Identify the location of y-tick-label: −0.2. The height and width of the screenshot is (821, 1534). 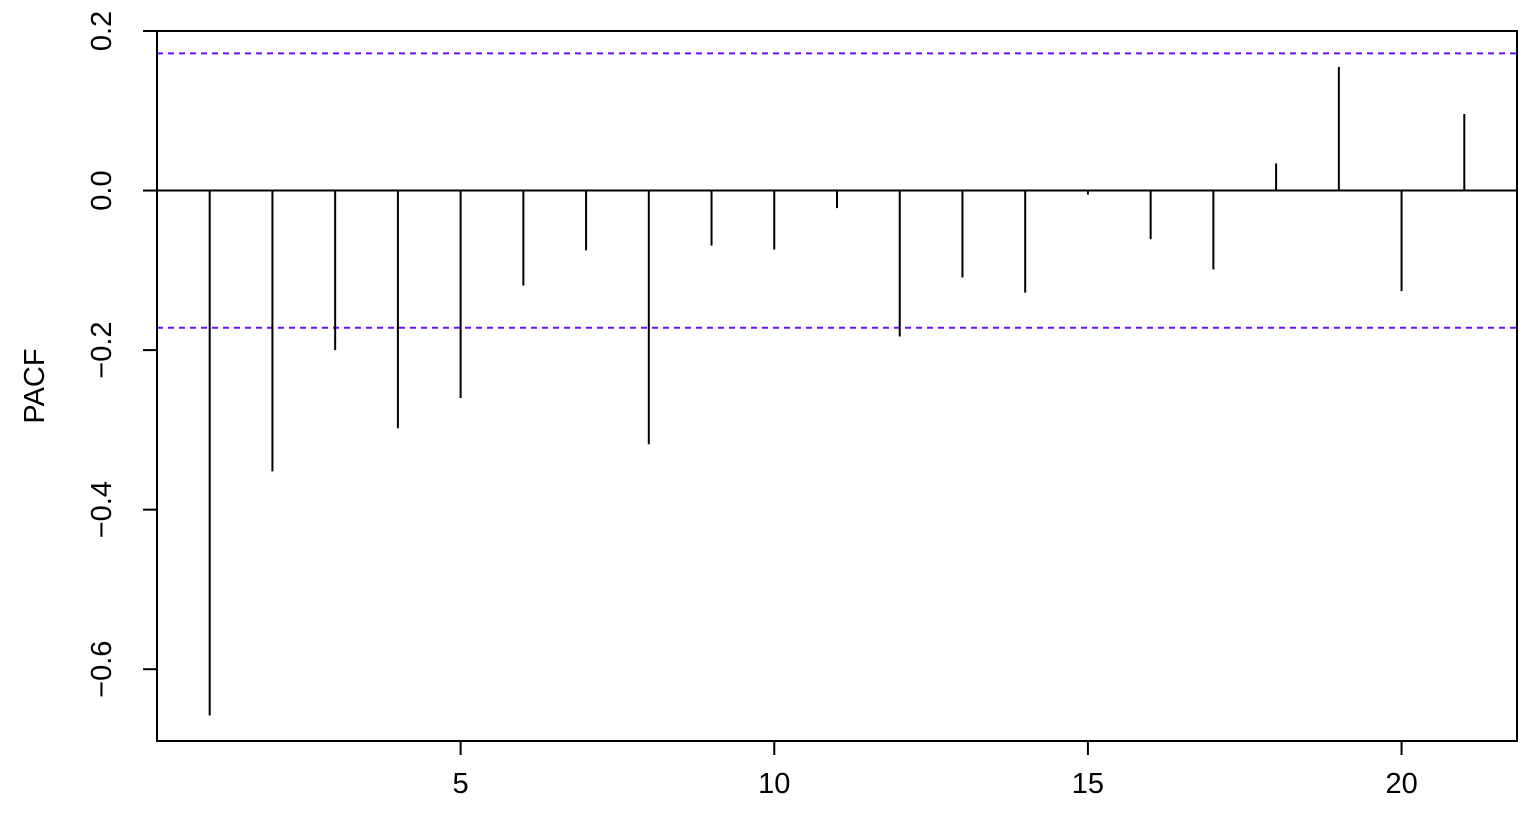
(102, 349).